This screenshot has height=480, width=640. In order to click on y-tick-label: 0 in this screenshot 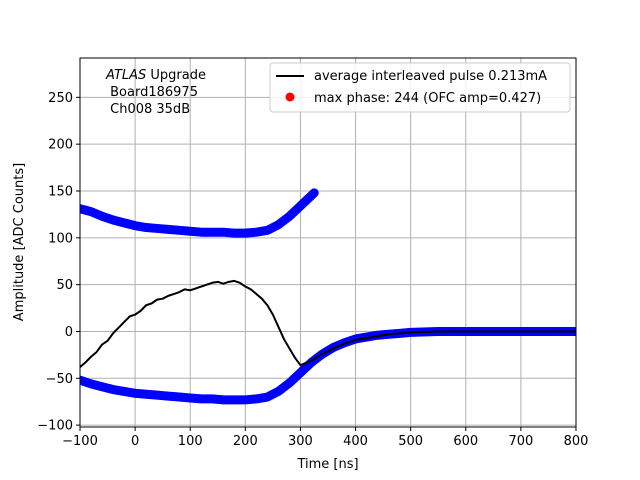, I will do `click(69, 332)`.